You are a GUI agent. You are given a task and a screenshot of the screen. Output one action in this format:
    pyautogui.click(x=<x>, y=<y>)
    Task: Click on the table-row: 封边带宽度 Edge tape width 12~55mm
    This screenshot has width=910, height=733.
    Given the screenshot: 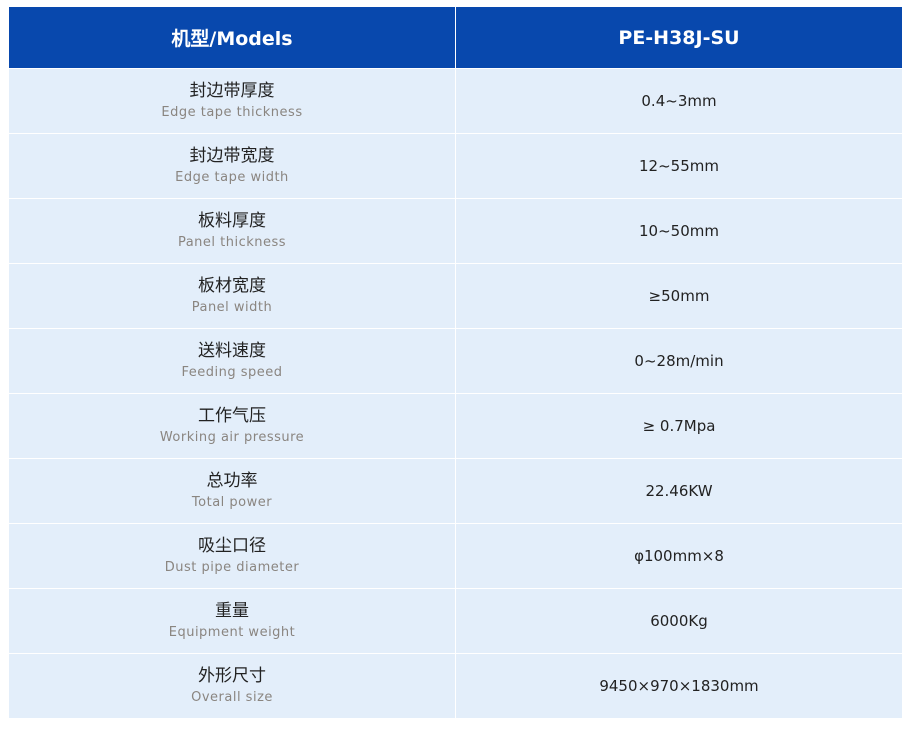 What is the action you would take?
    pyautogui.click(x=455, y=166)
    